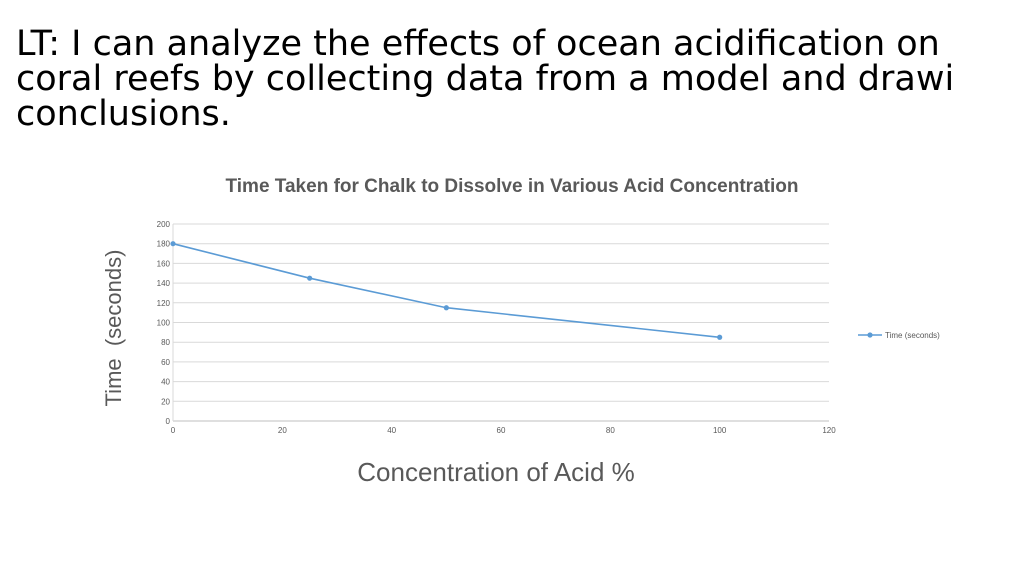 This screenshot has height=575, width=1024. Describe the element at coordinates (164, 323) in the screenshot. I see `y-tick-label: 100` at that location.